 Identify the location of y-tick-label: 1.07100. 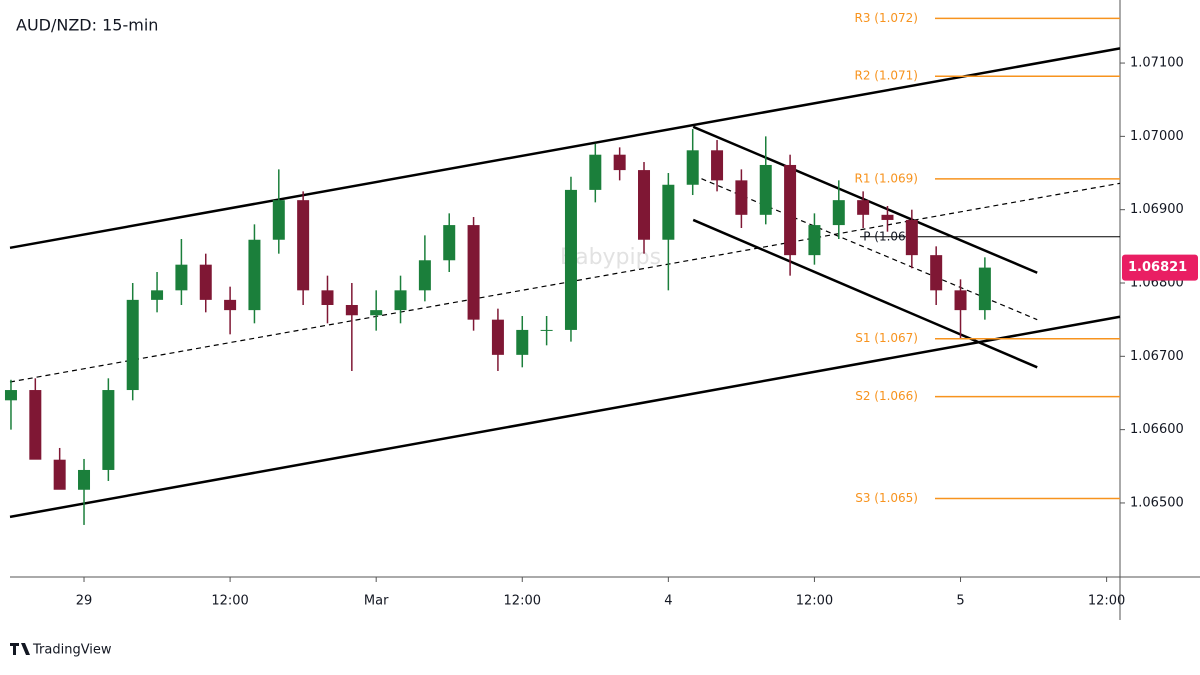
(1157, 63).